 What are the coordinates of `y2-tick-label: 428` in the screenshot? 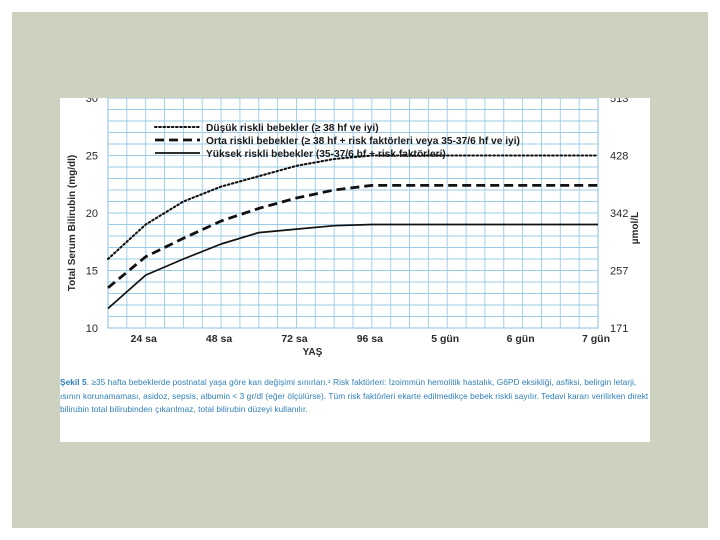 It's located at (619, 157).